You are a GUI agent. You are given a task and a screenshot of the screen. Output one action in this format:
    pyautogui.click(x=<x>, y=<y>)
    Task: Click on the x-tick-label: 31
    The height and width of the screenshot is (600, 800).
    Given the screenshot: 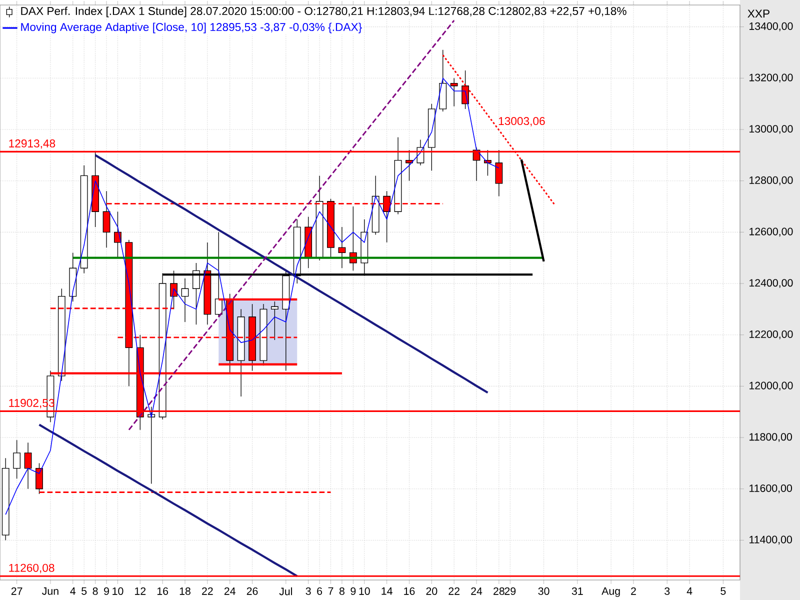 What is the action you would take?
    pyautogui.click(x=577, y=591)
    